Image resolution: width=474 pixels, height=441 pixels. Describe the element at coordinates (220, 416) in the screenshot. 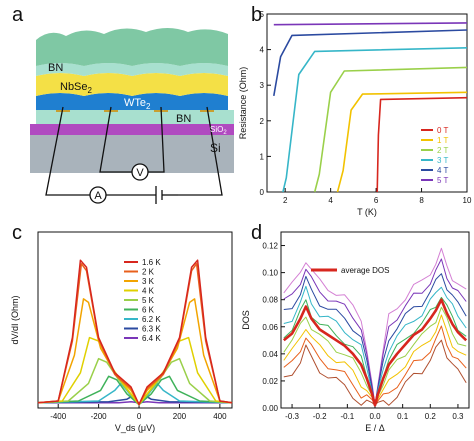

I see `x-tick-label: 400` at that location.